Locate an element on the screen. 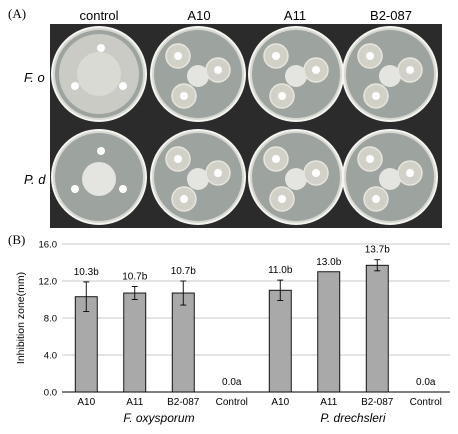 Image resolution: width=458 pixels, height=434 pixels. data-label: 11.0b is located at coordinates (280, 270).